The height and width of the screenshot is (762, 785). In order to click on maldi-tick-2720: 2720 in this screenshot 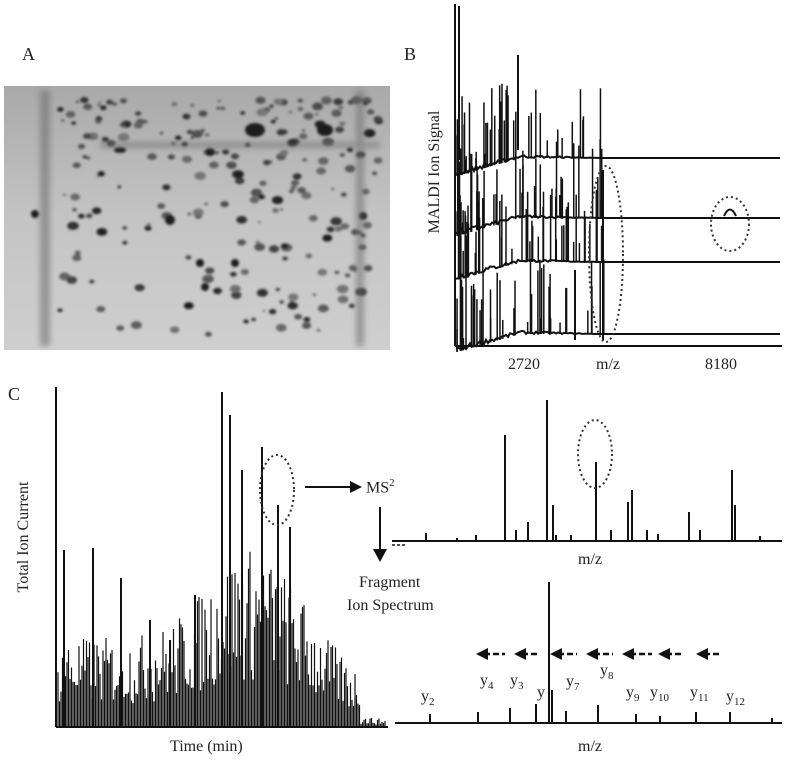, I will do `click(524, 364)`.